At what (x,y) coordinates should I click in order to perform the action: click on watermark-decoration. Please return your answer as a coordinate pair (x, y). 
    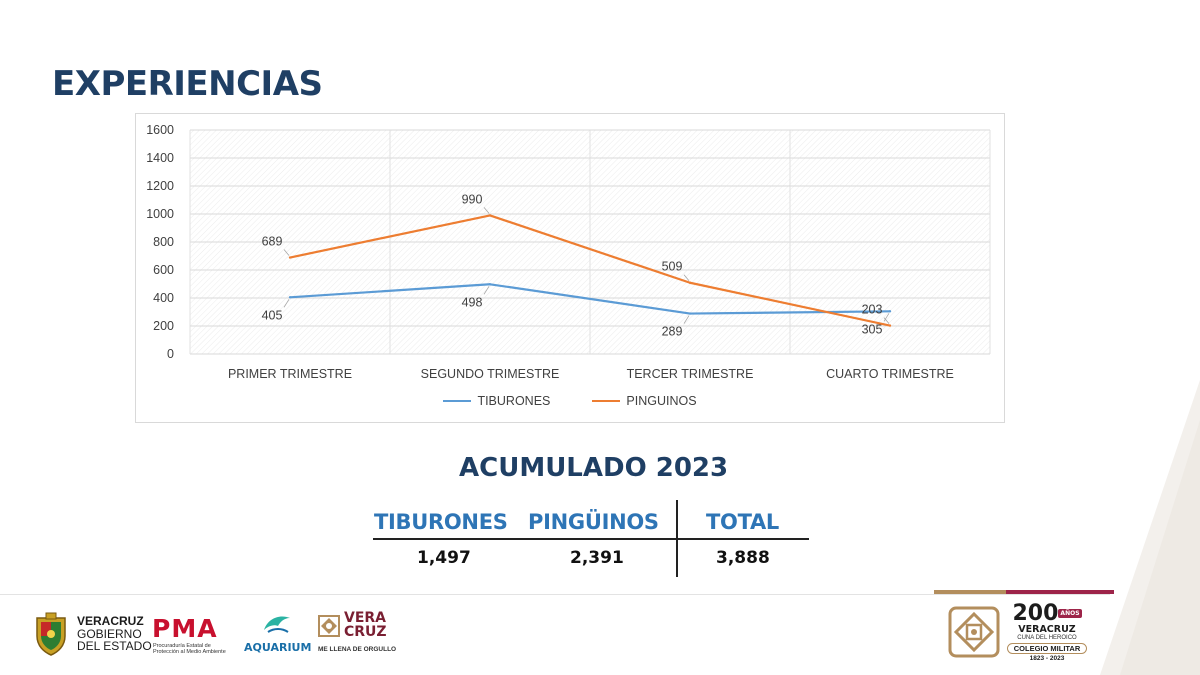
    Looking at the image, I should click on (1150, 527).